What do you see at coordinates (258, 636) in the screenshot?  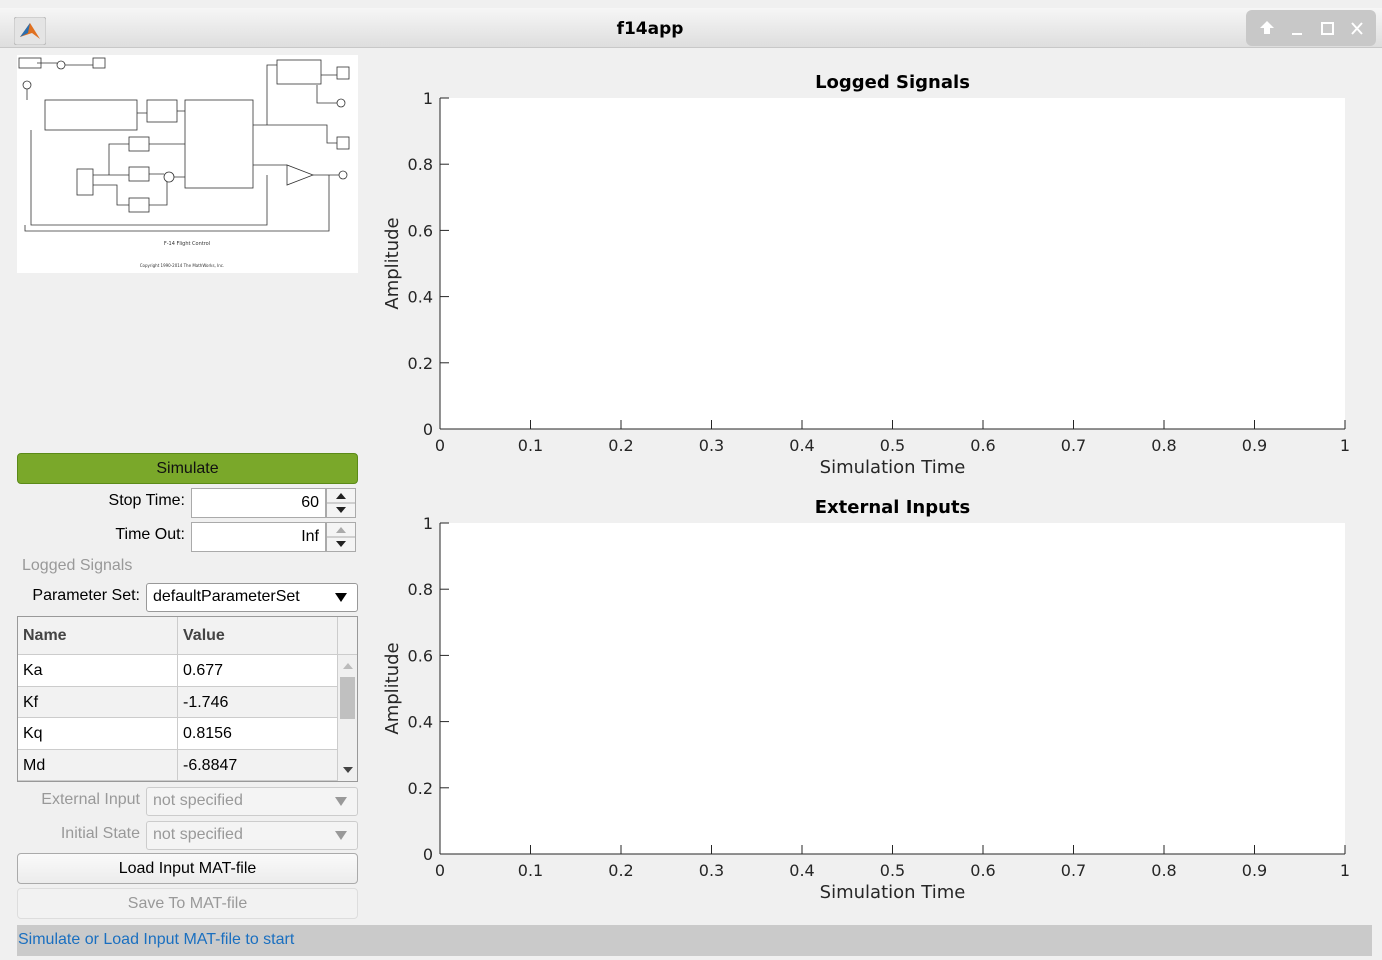 I see `column-header: Value` at bounding box center [258, 636].